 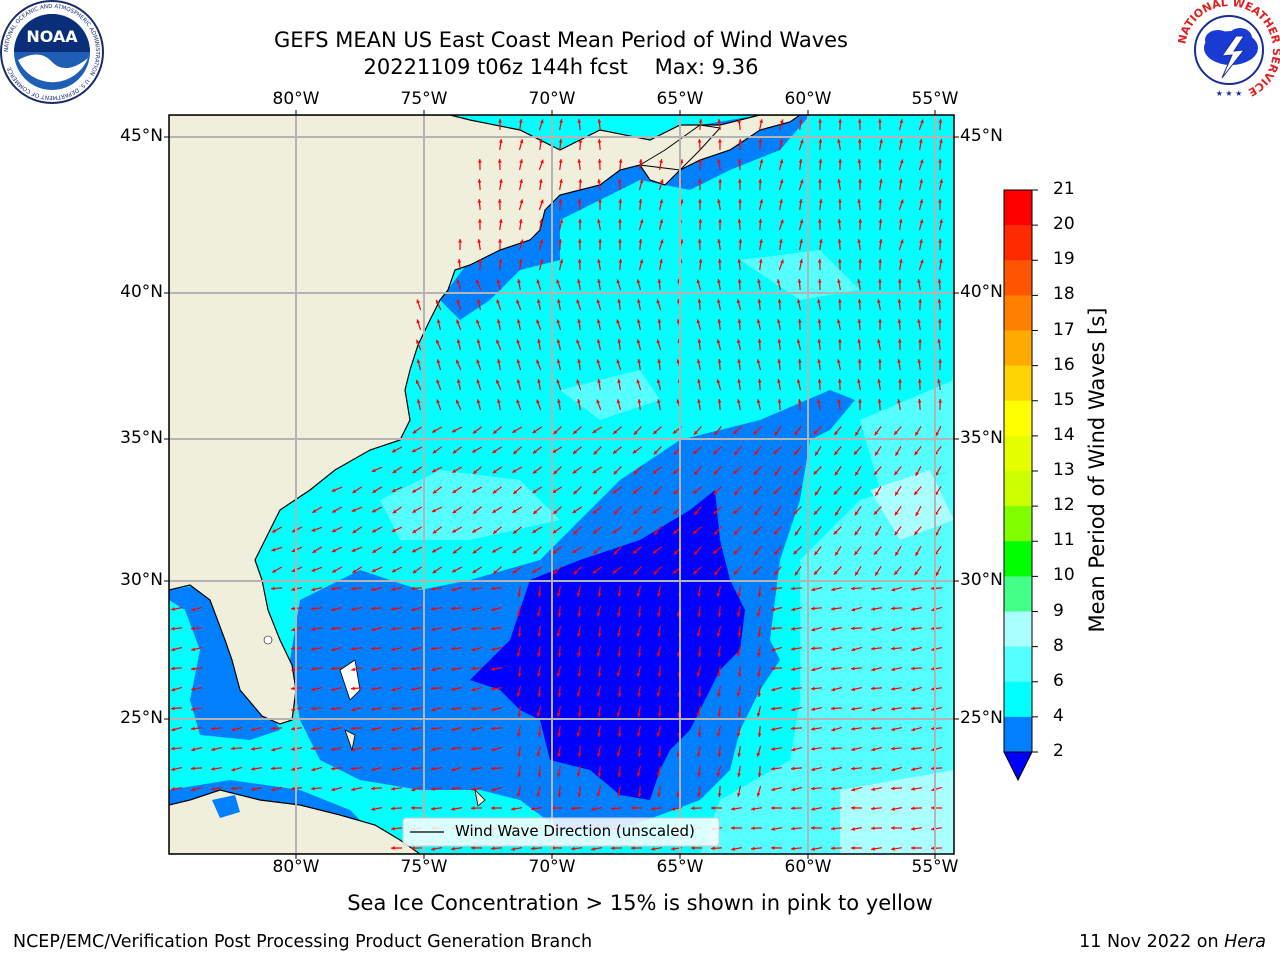 I want to click on colorbar-tick-label: 9, so click(x=1058, y=610).